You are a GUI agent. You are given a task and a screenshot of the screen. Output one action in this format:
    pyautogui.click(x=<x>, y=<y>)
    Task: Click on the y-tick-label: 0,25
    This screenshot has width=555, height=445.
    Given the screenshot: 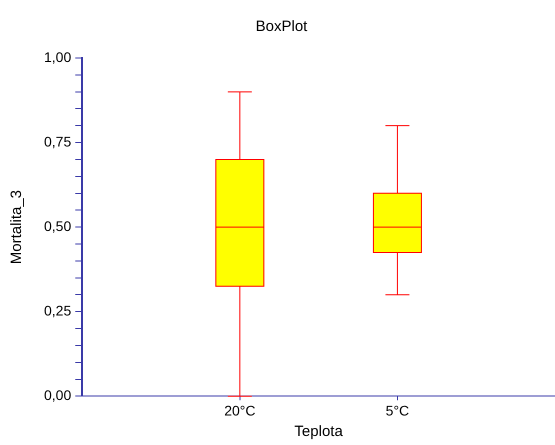 What is the action you would take?
    pyautogui.click(x=58, y=310)
    